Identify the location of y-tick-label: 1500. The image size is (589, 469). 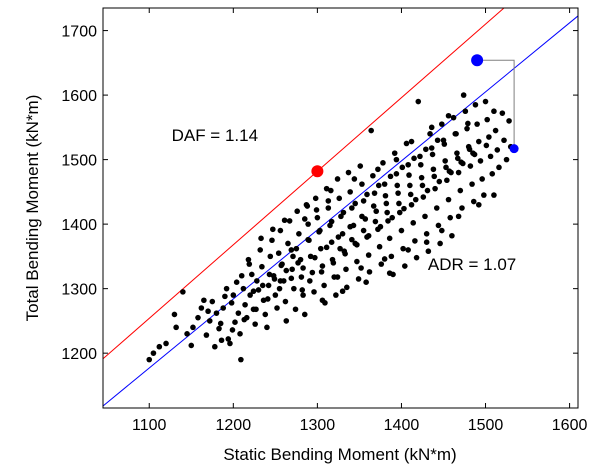
(79, 161).